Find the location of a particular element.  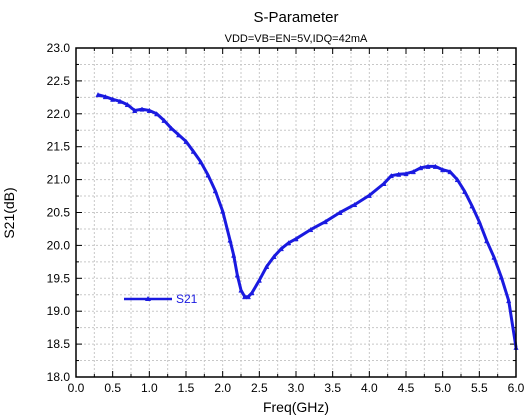

x-tick-label: 3.0 is located at coordinates (296, 388).